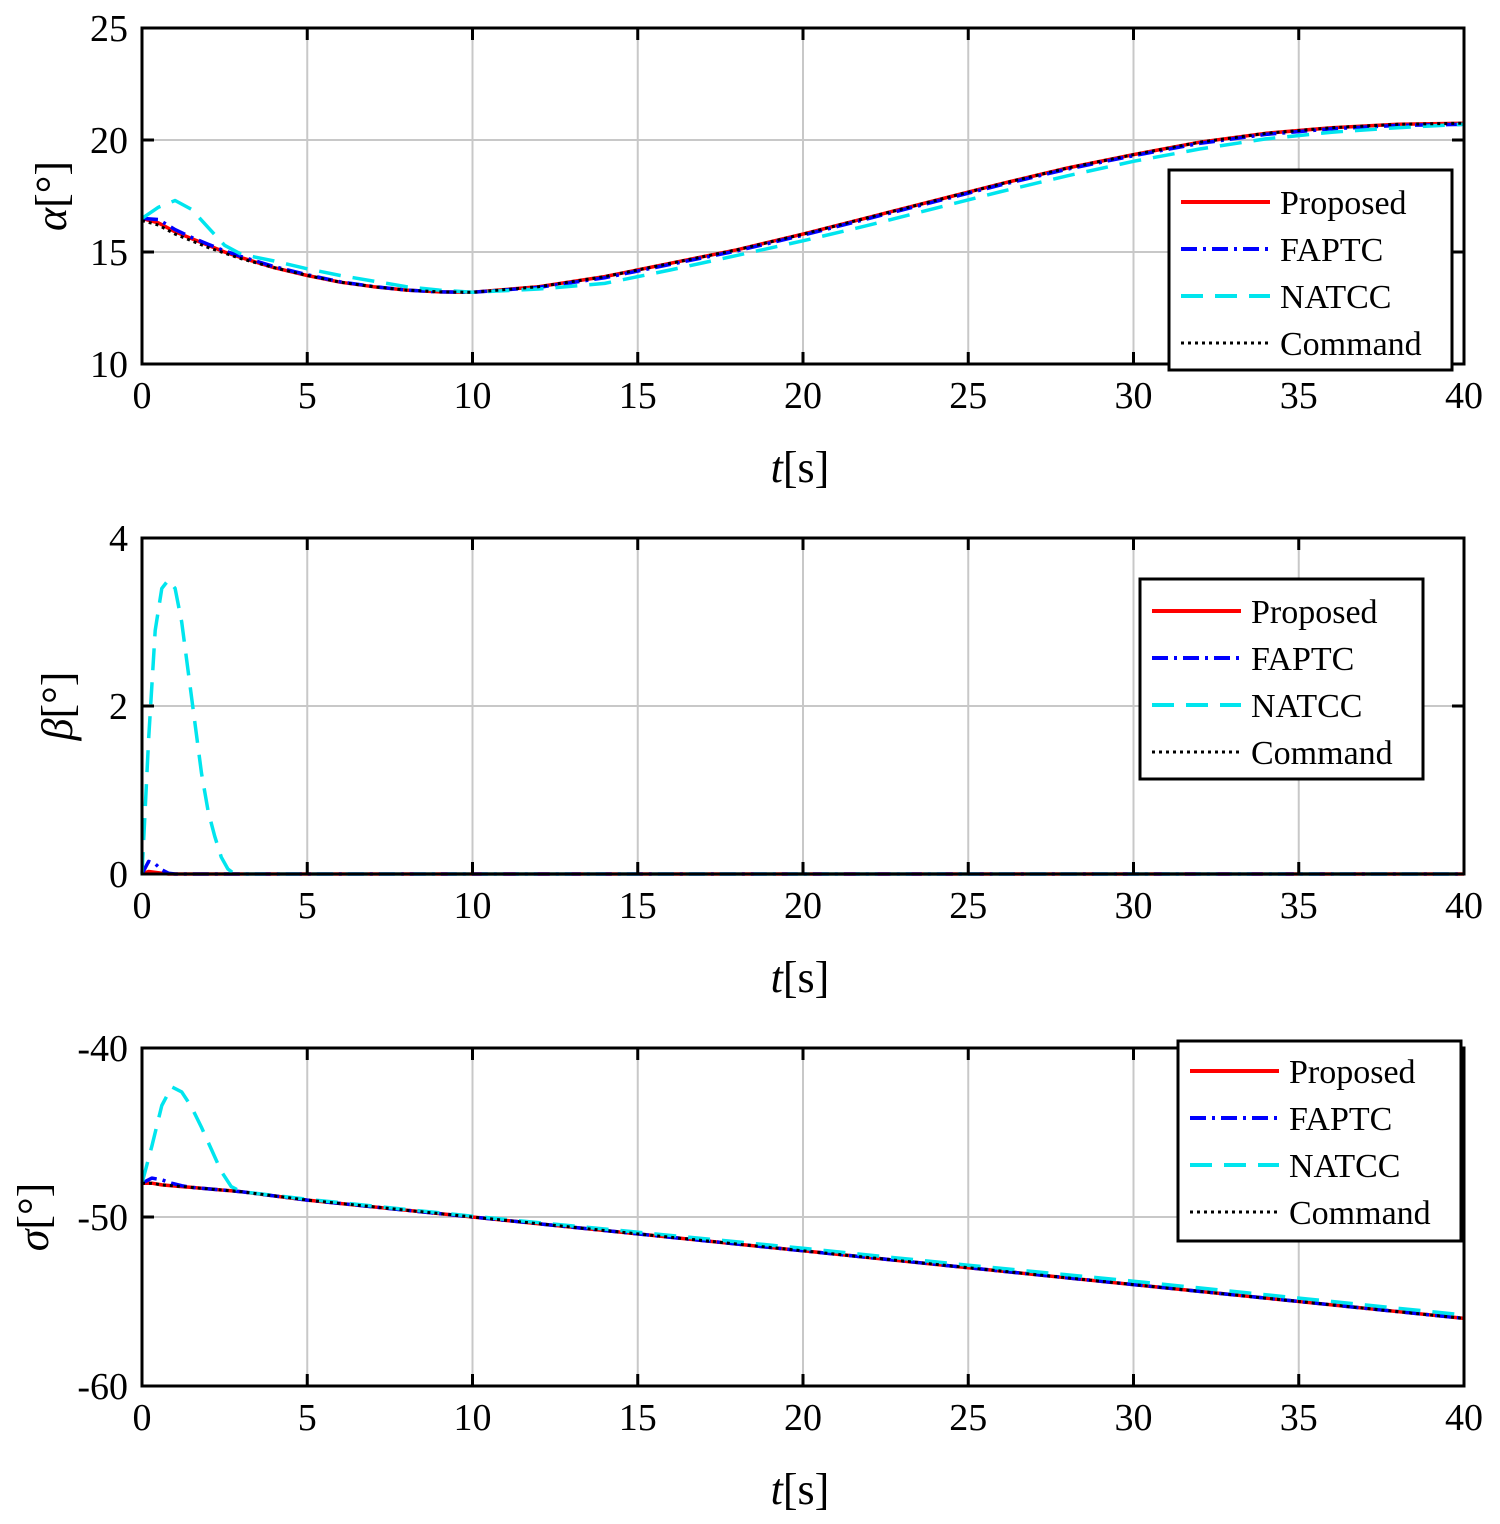  I want to click on sigma-series-natcc, so click(802, 1201).